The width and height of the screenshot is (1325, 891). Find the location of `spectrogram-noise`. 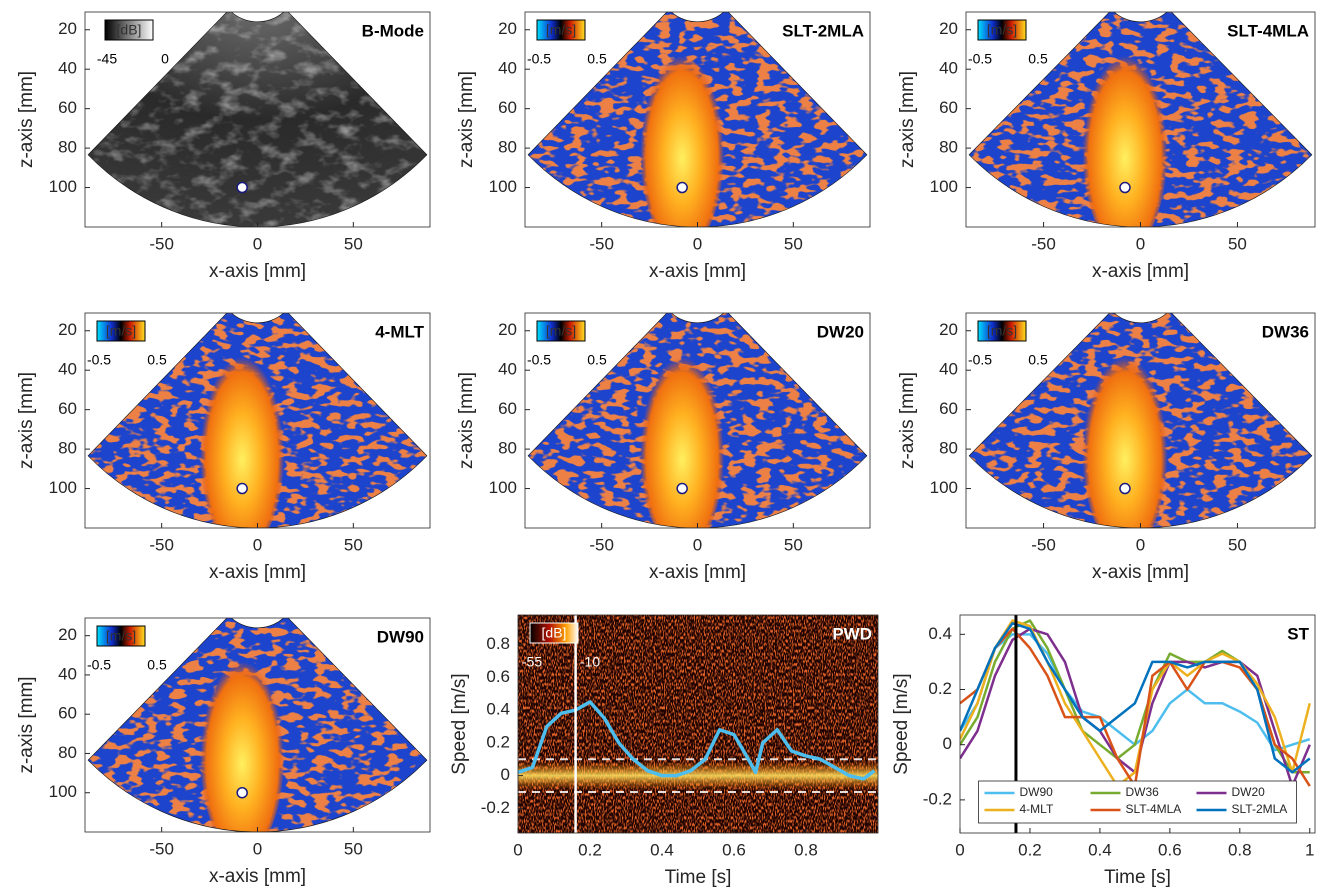

spectrogram-noise is located at coordinates (698, 724).